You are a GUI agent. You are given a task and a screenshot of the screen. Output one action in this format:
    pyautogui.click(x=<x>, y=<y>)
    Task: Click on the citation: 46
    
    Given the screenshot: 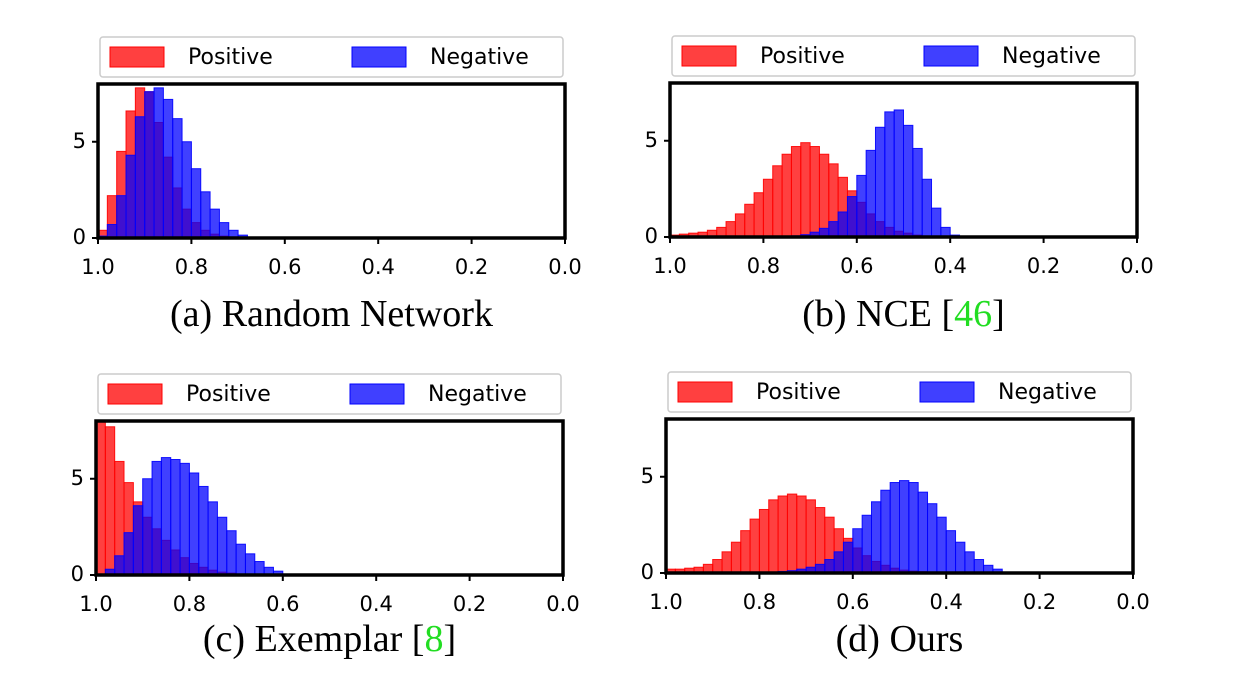 What is the action you would take?
    pyautogui.click(x=973, y=314)
    